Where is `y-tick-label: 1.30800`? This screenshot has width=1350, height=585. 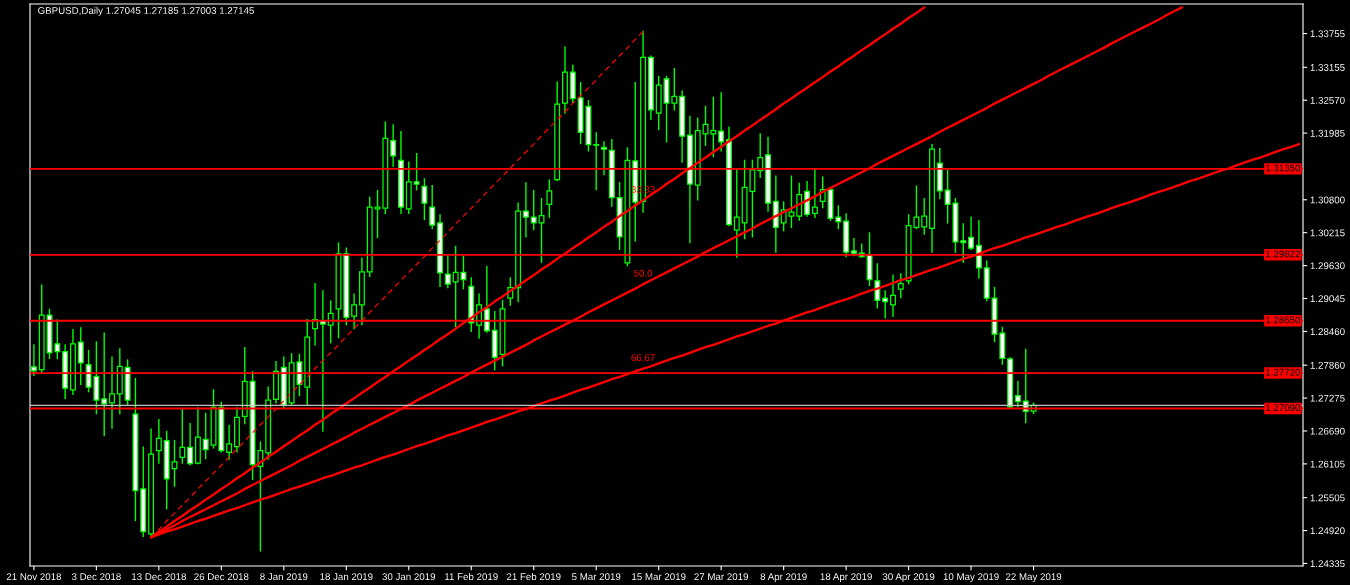
y-tick-label: 1.30800 is located at coordinates (1327, 200).